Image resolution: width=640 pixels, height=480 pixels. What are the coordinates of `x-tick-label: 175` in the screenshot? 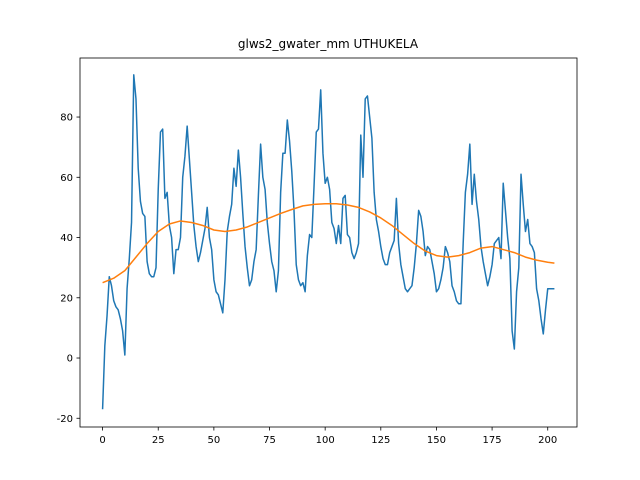 It's located at (492, 440).